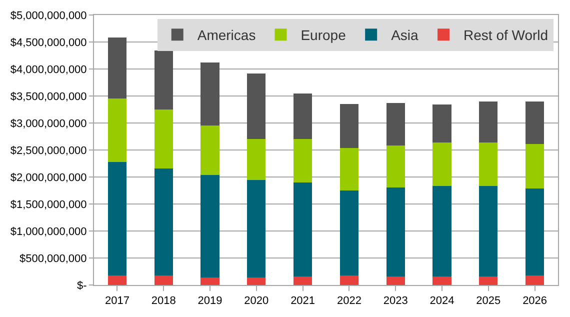  Describe the element at coordinates (256, 301) in the screenshot. I see `x-tick-label: 2020` at that location.